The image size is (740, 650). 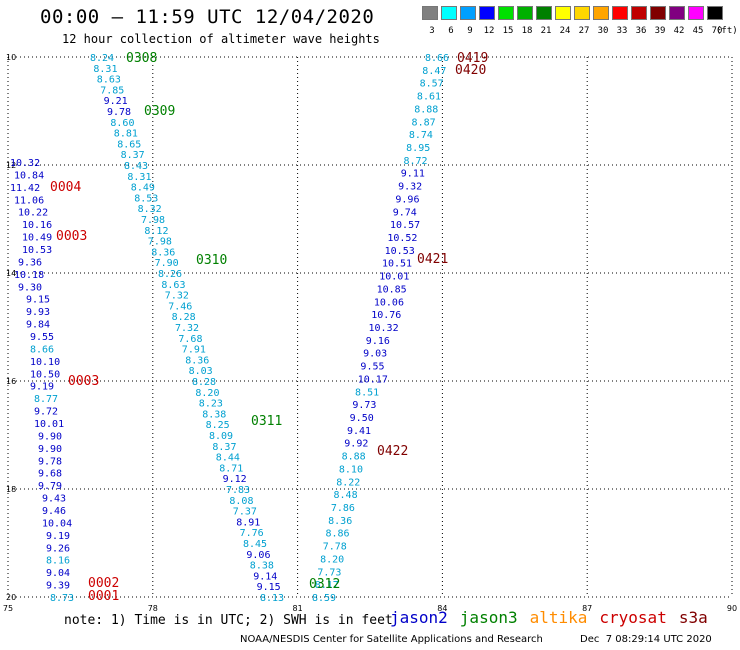 What do you see at coordinates (410, 187) in the screenshot?
I see `wave-height-value: 9.32` at bounding box center [410, 187].